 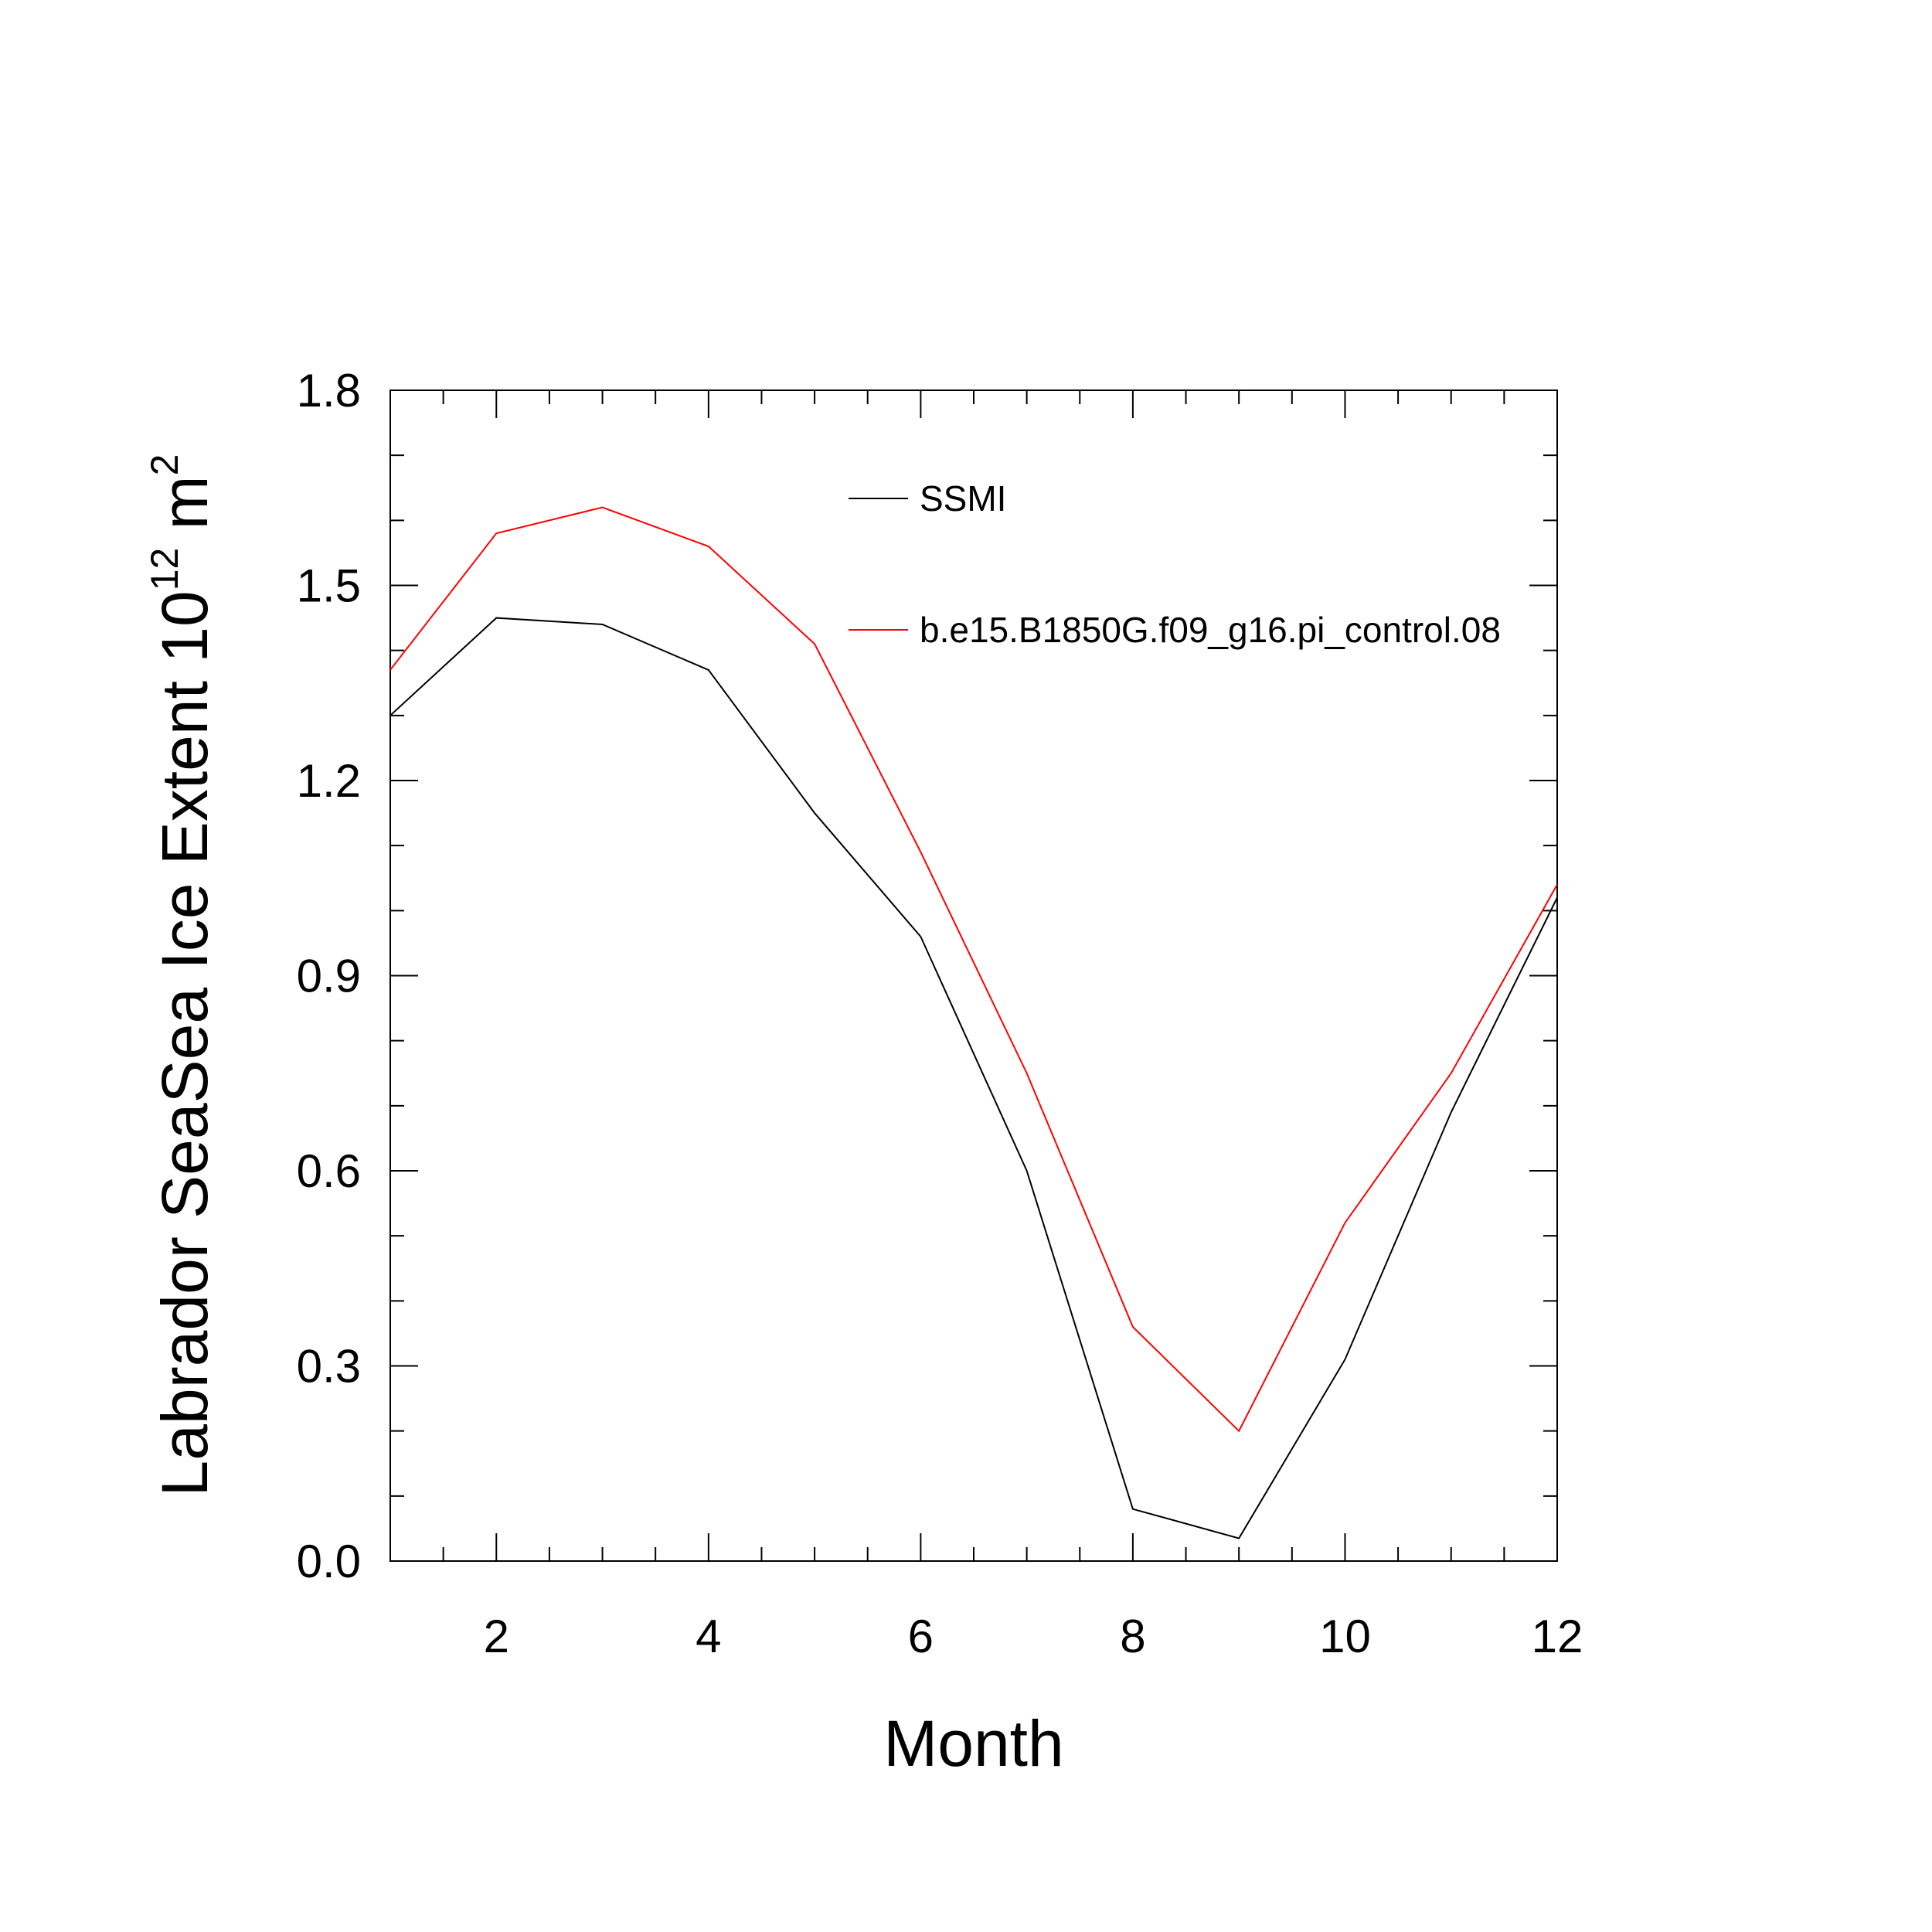 I want to click on x-tick-label: 4, so click(x=709, y=1637).